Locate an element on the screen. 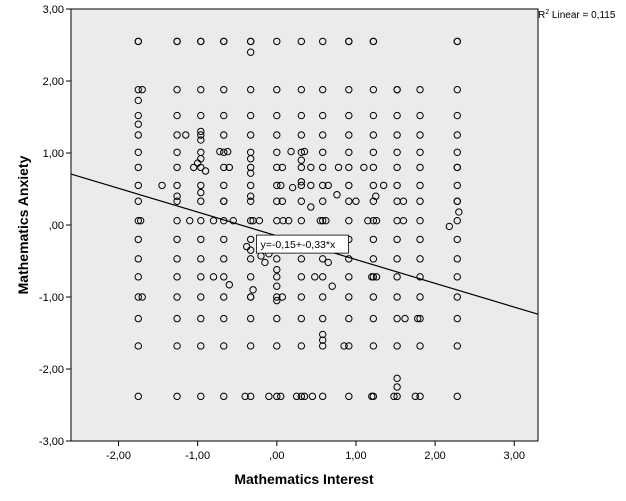  x-tick-label: ,00 is located at coordinates (276, 456).